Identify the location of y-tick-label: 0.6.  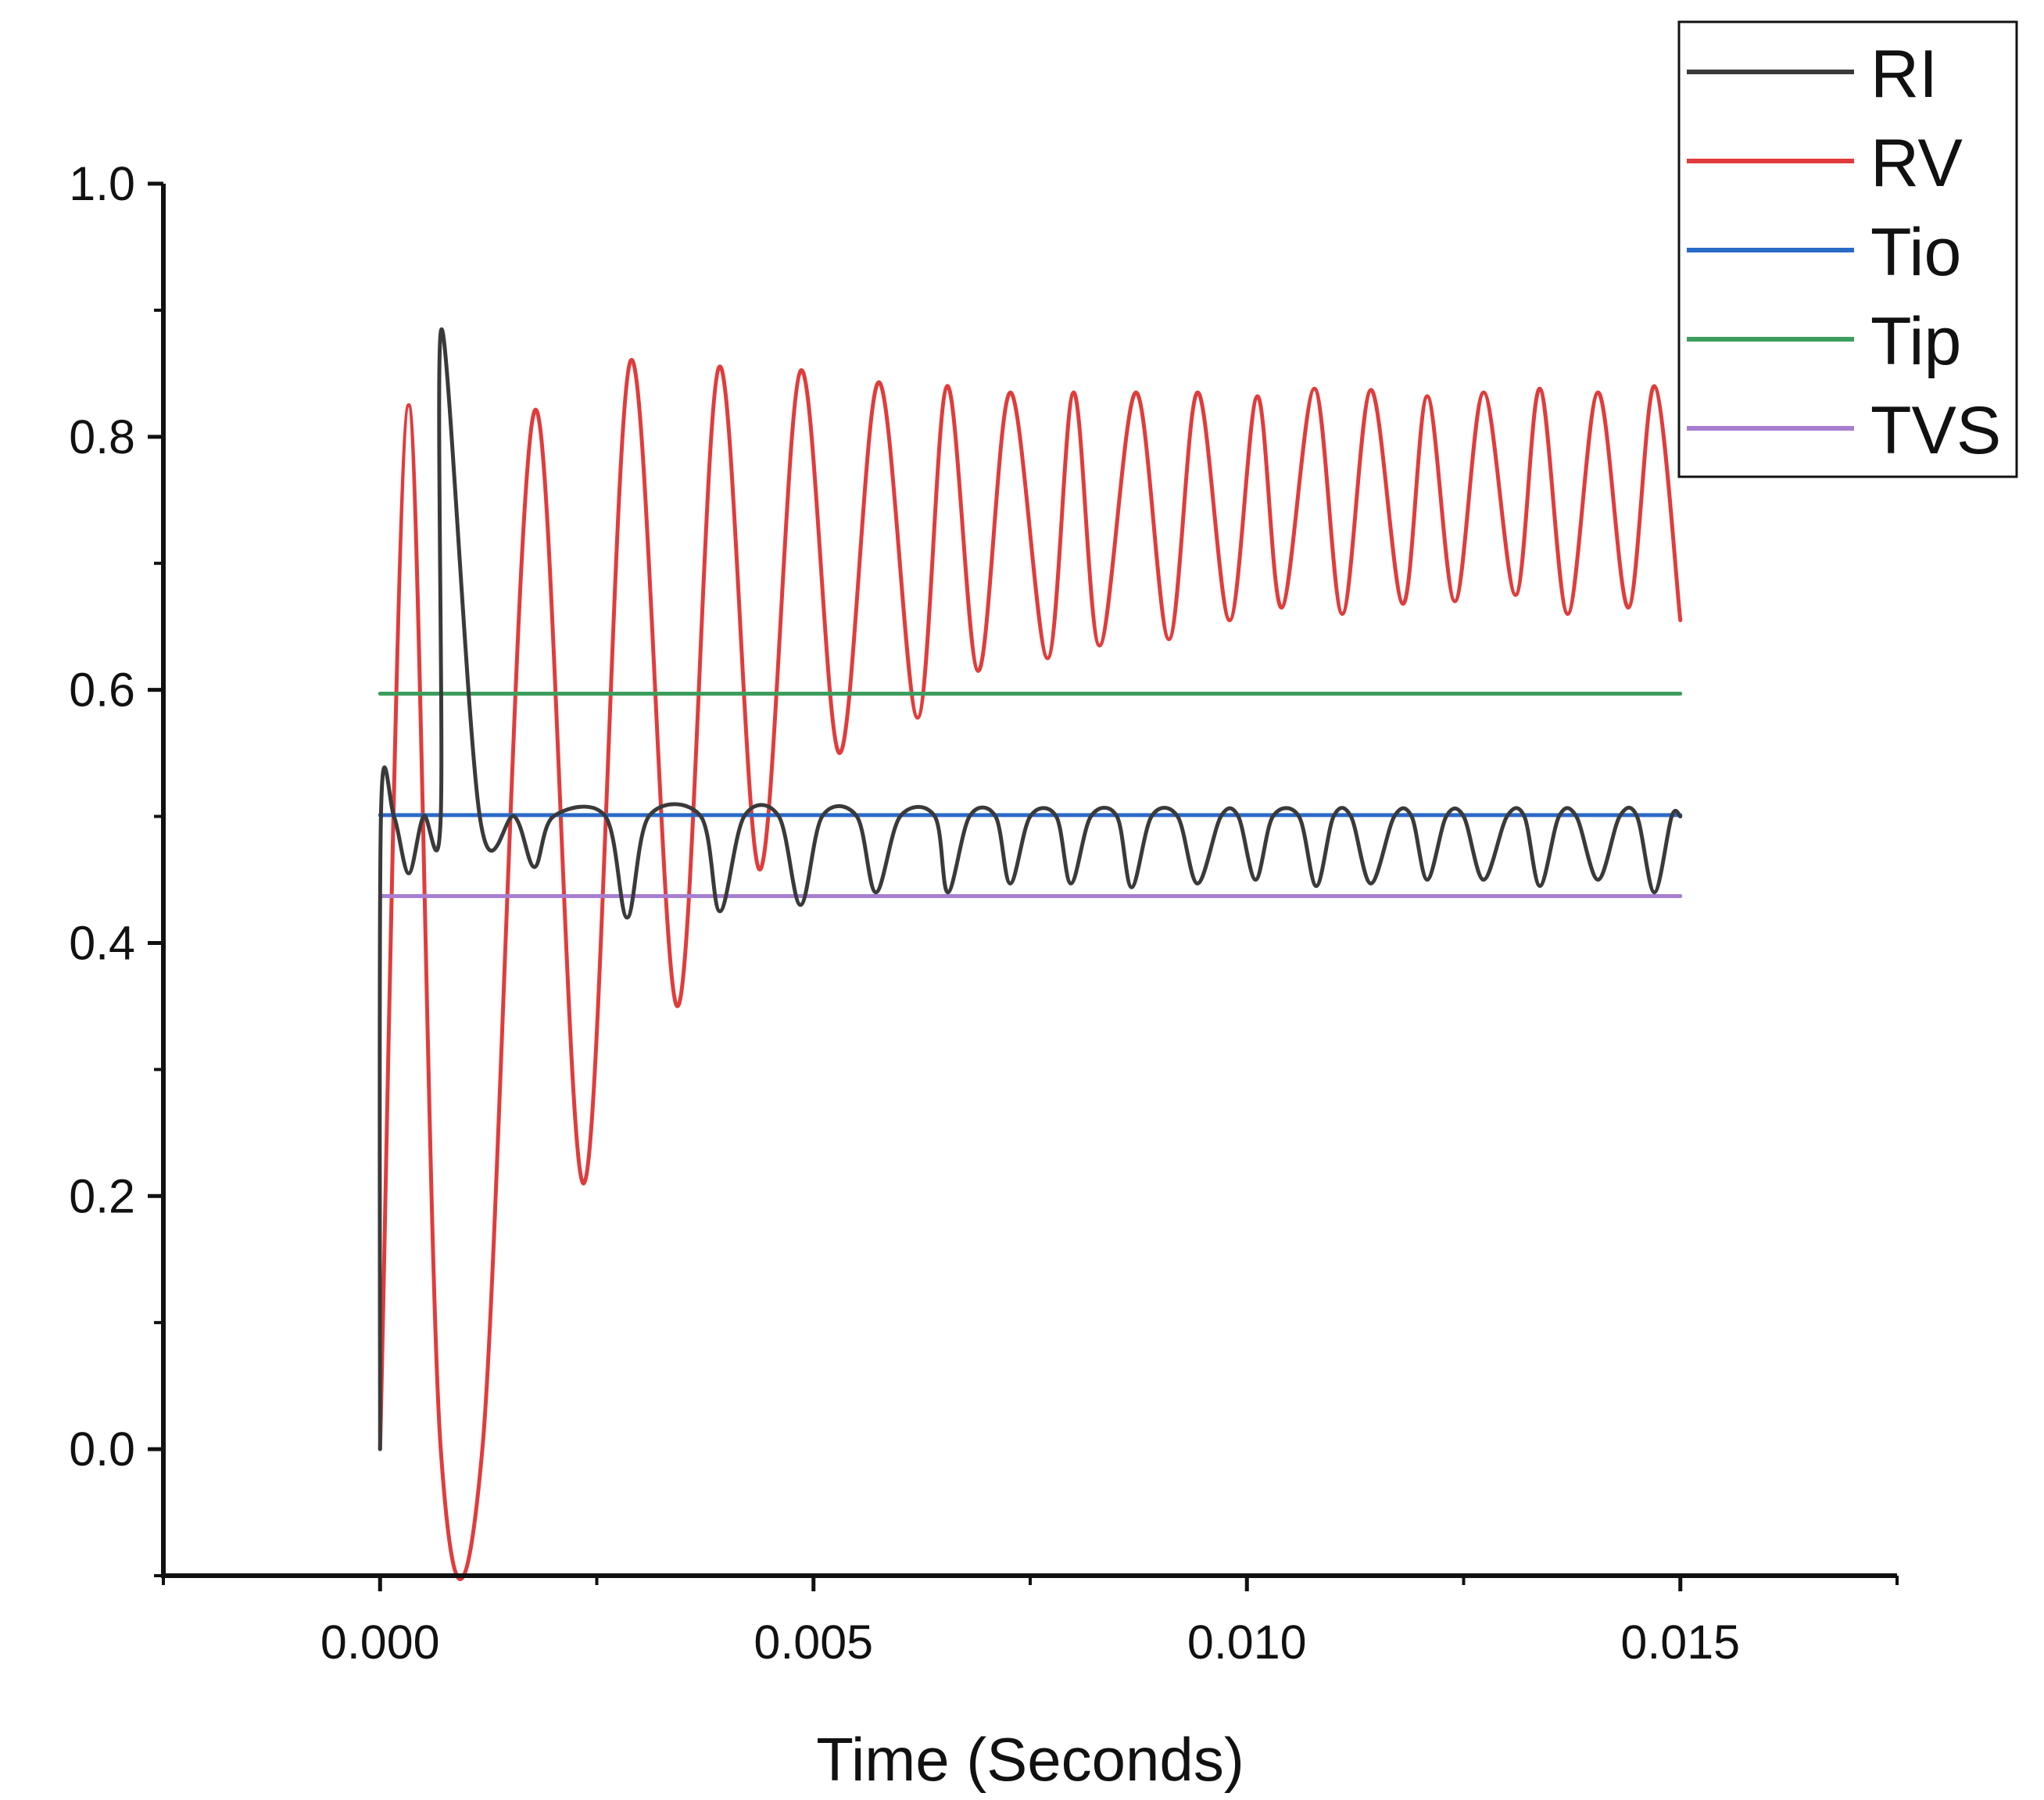
(102, 690).